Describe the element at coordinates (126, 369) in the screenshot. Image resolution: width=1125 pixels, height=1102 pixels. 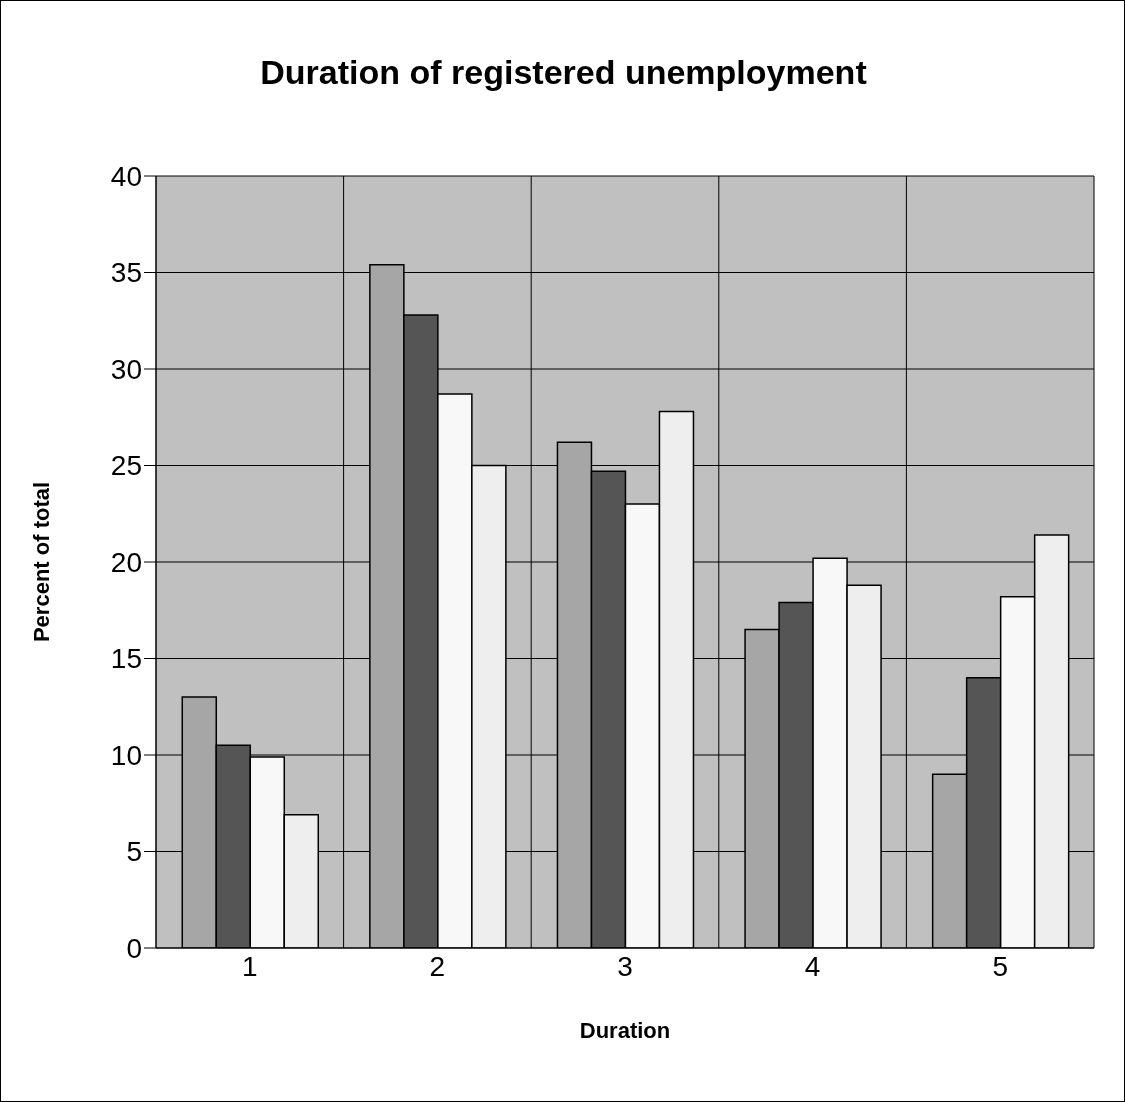
I see `y-tick-label: 30` at that location.